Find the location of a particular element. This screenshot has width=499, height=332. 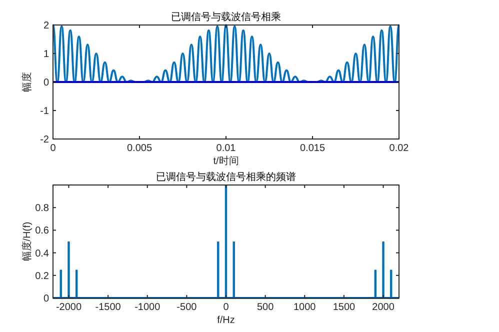

y-tick-label: -2 is located at coordinates (45, 140).